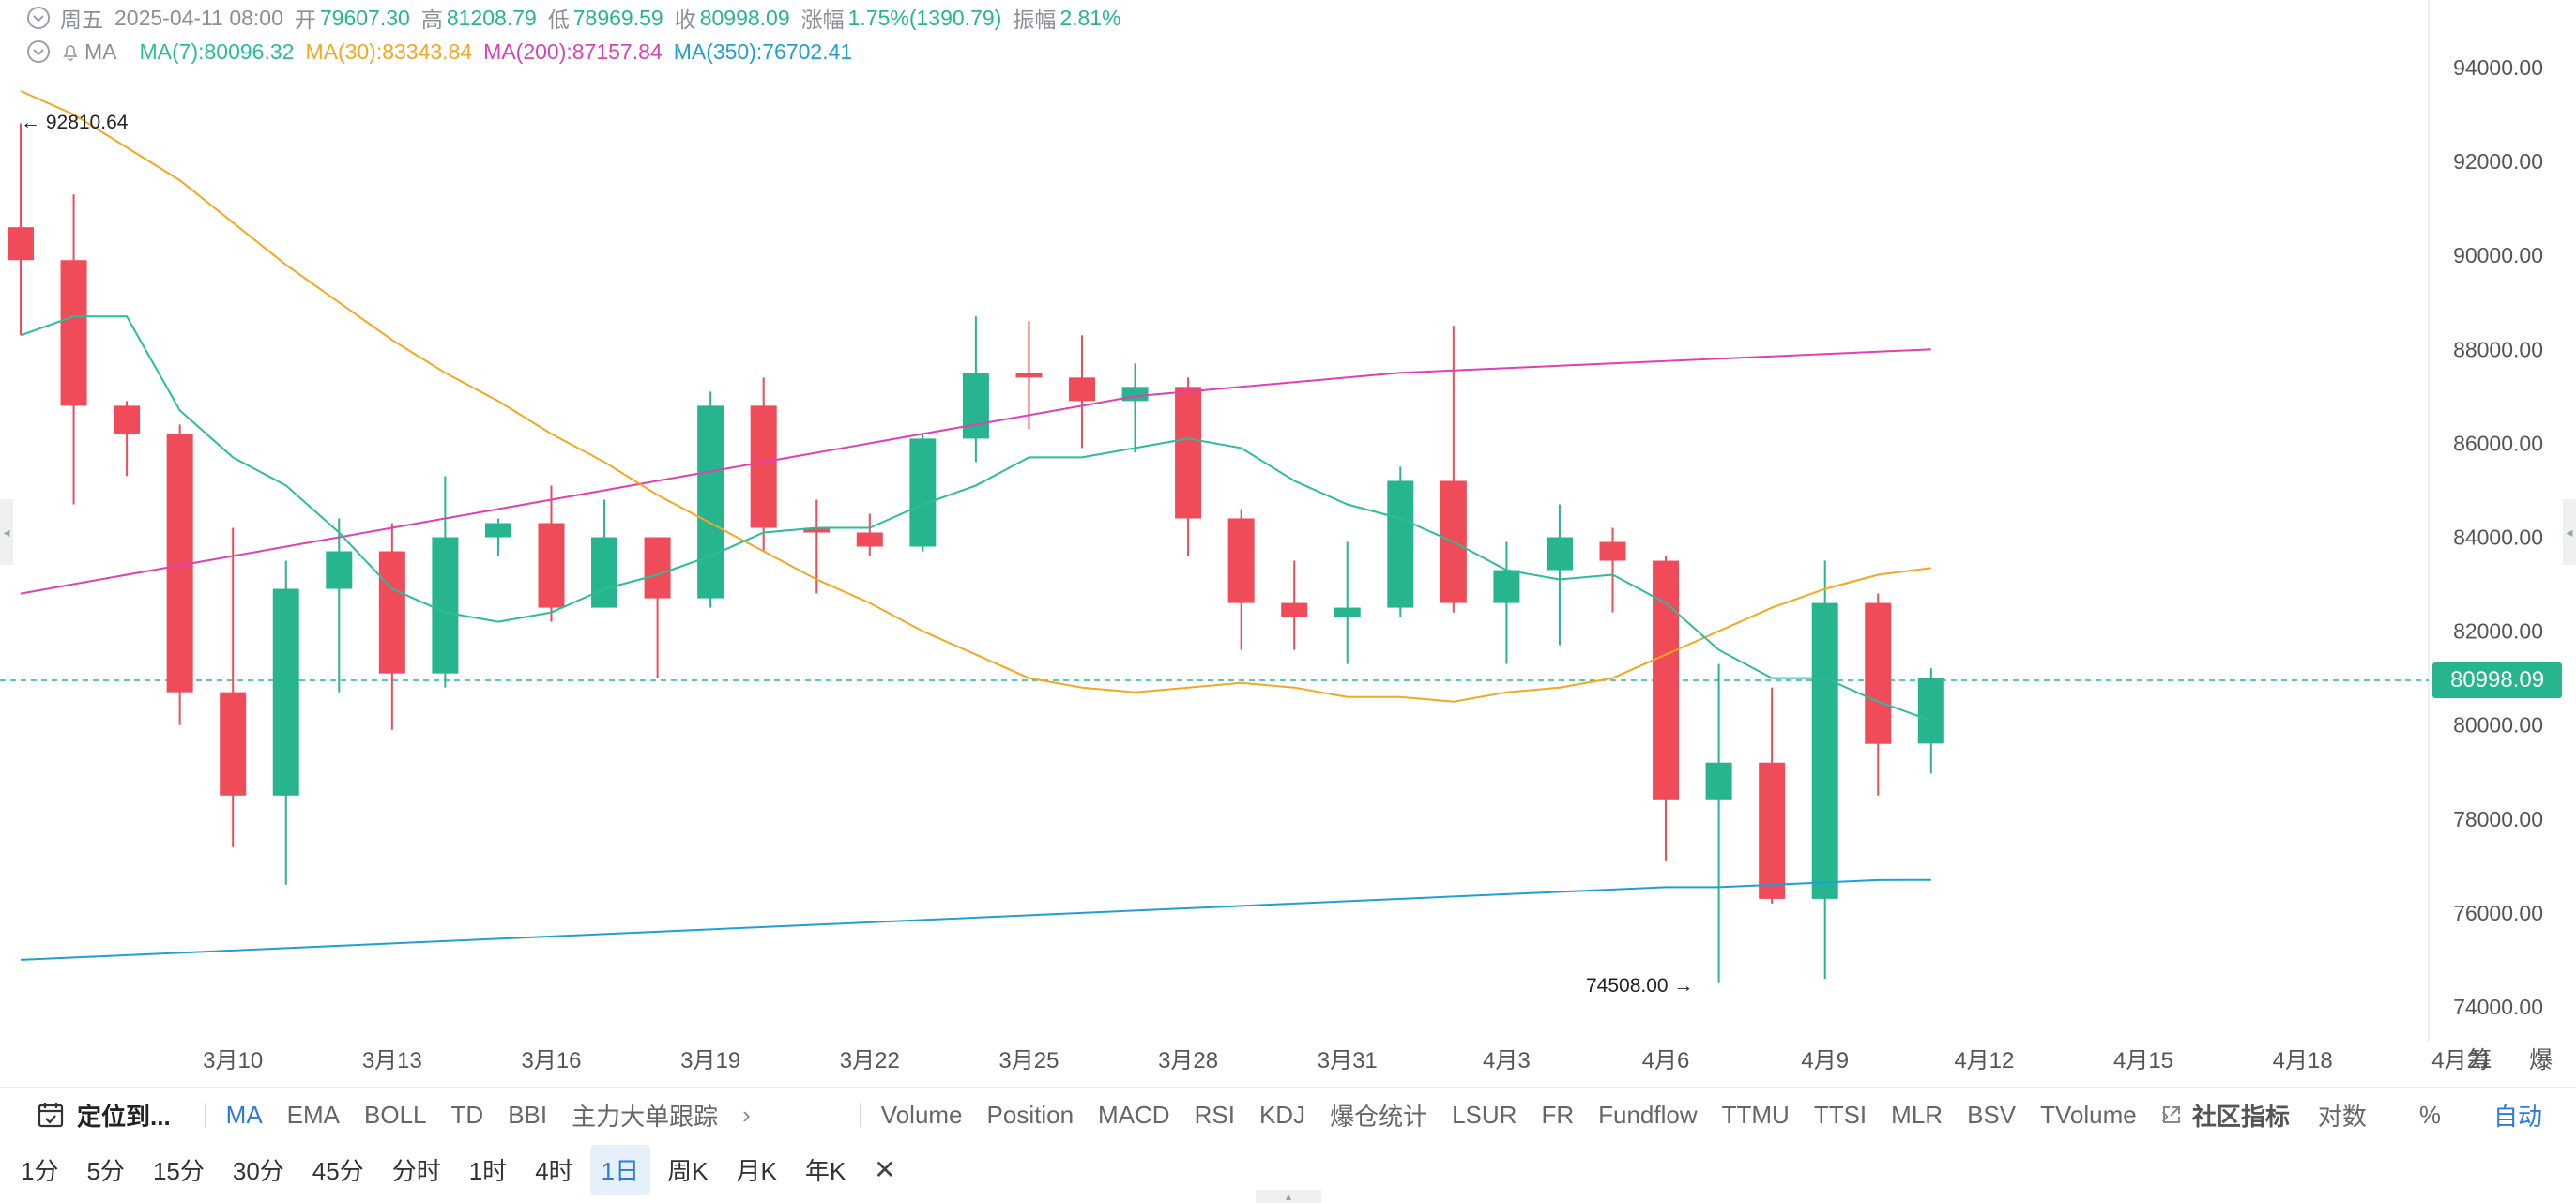 The width and height of the screenshot is (2576, 1203). Describe the element at coordinates (1917, 1115) in the screenshot. I see `sub-mlr: MLR` at that location.